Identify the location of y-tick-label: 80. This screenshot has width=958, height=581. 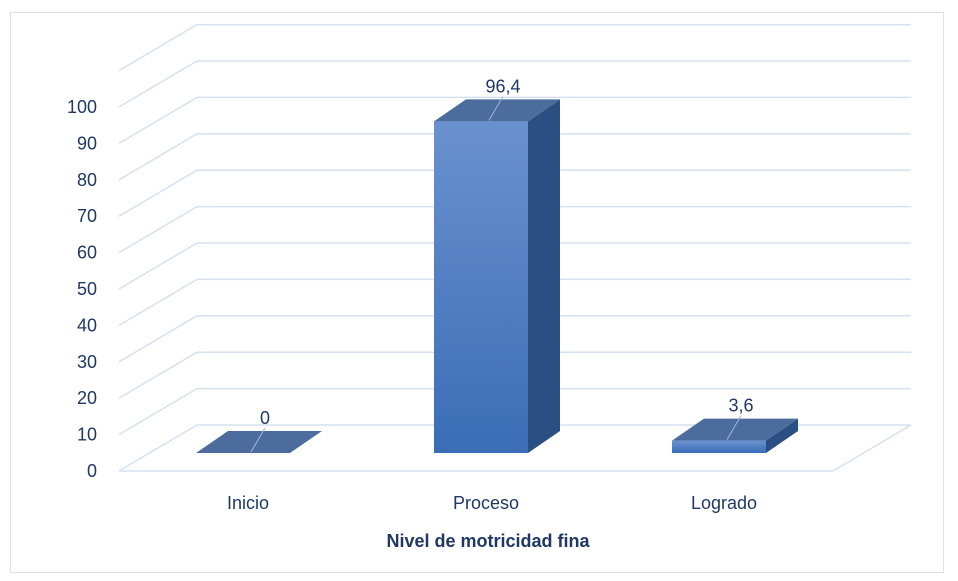
(87, 180).